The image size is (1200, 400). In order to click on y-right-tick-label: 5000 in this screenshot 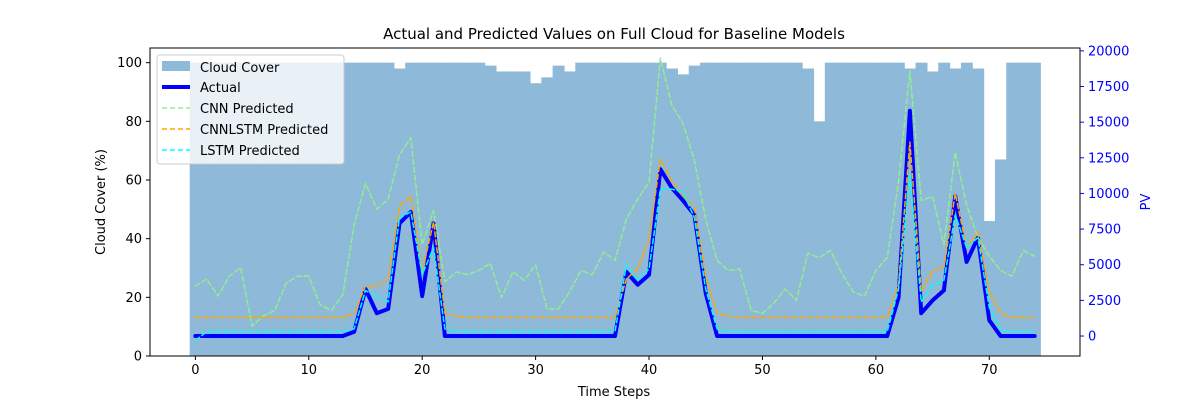, I will do `click(1104, 265)`.